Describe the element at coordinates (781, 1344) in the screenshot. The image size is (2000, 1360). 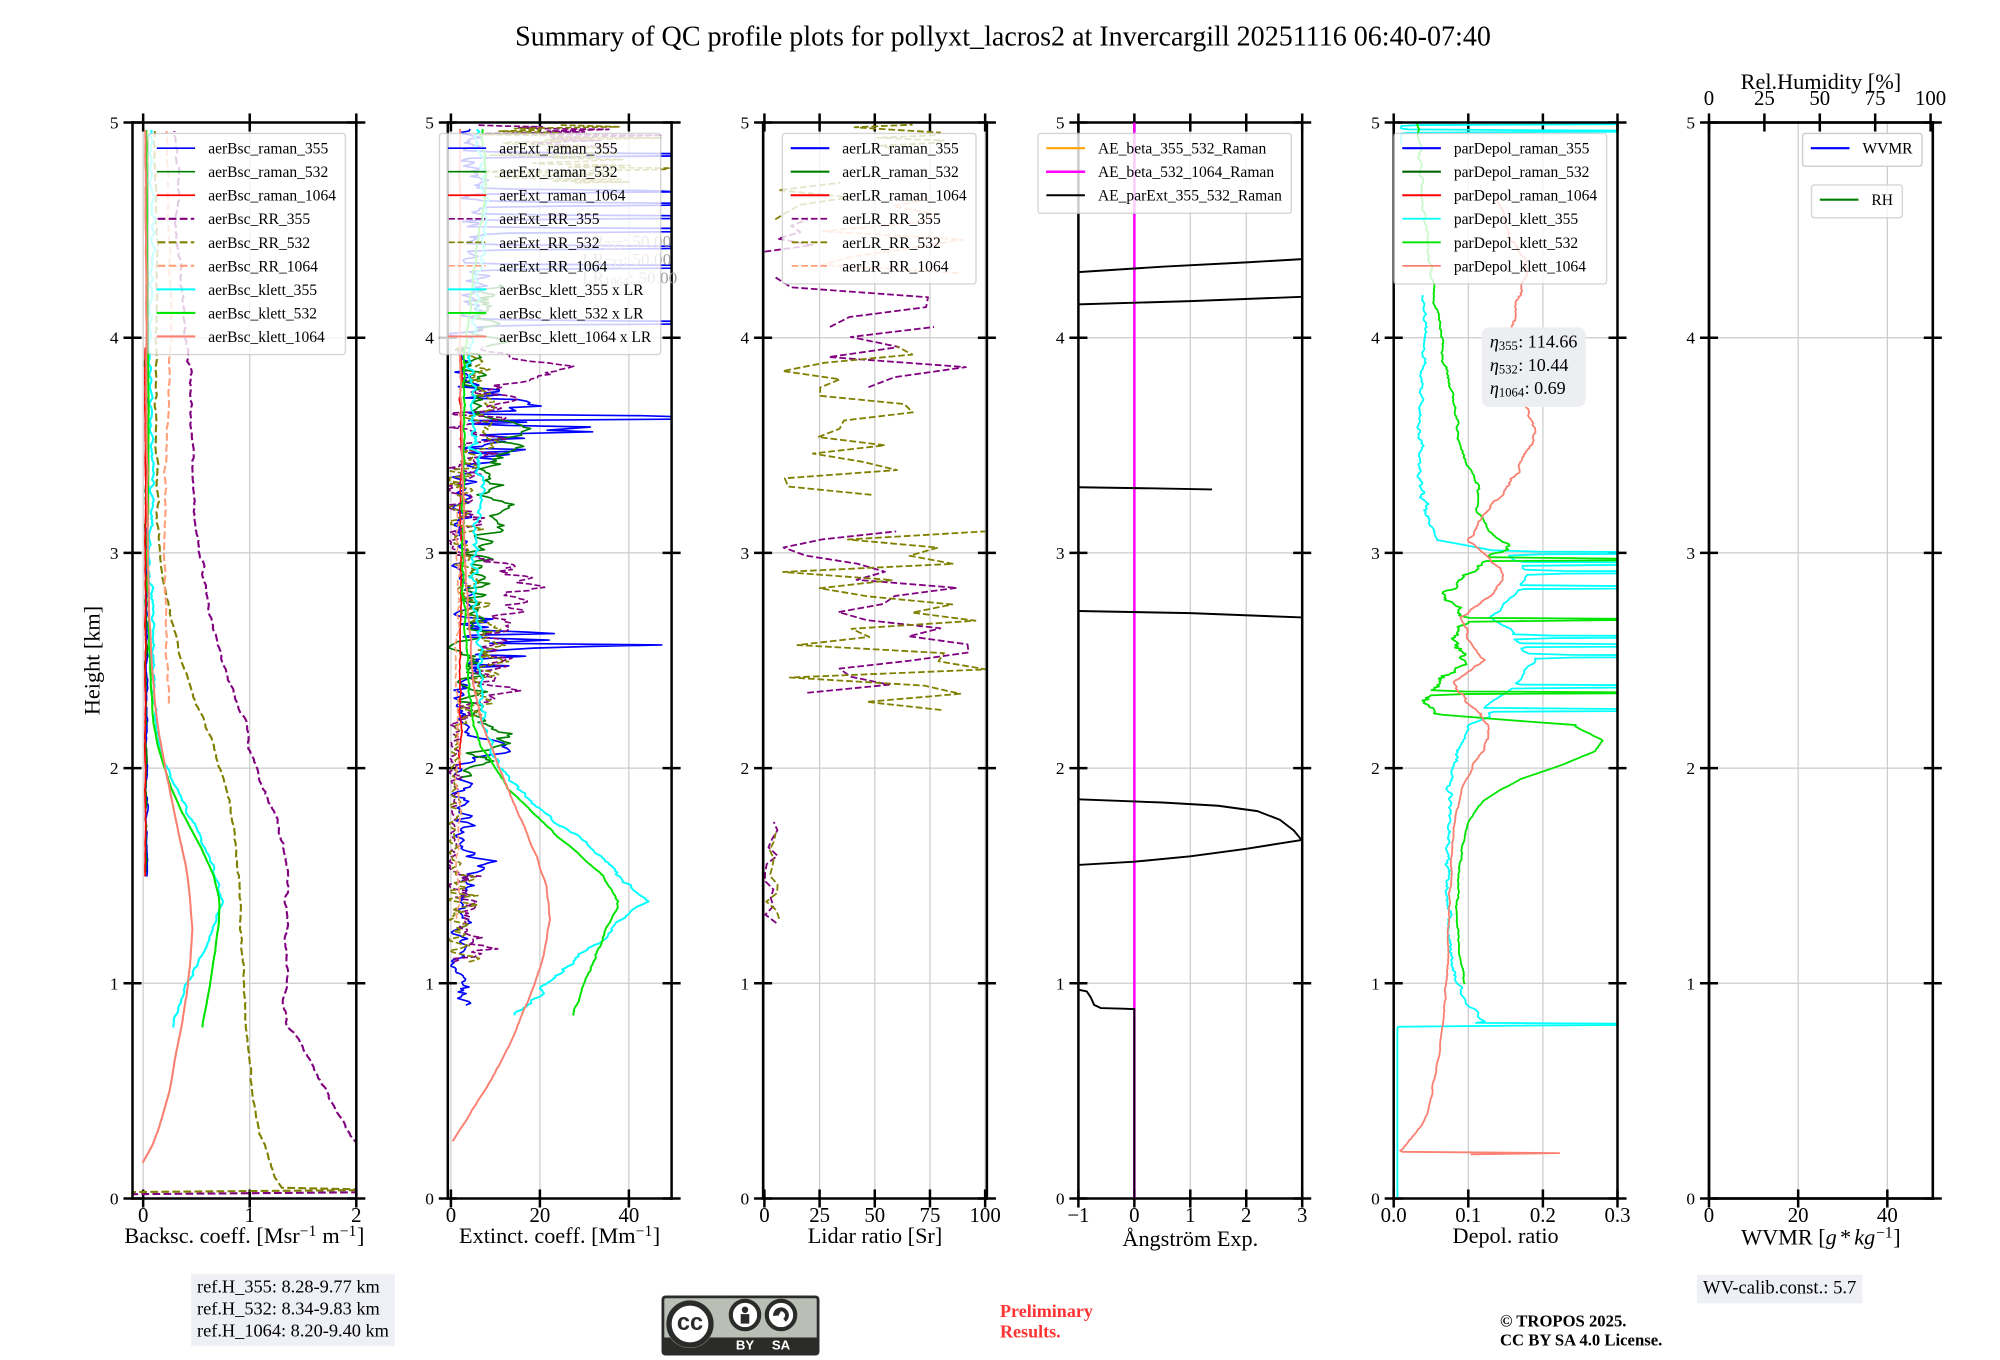
I see `svg-text: SA` at that location.